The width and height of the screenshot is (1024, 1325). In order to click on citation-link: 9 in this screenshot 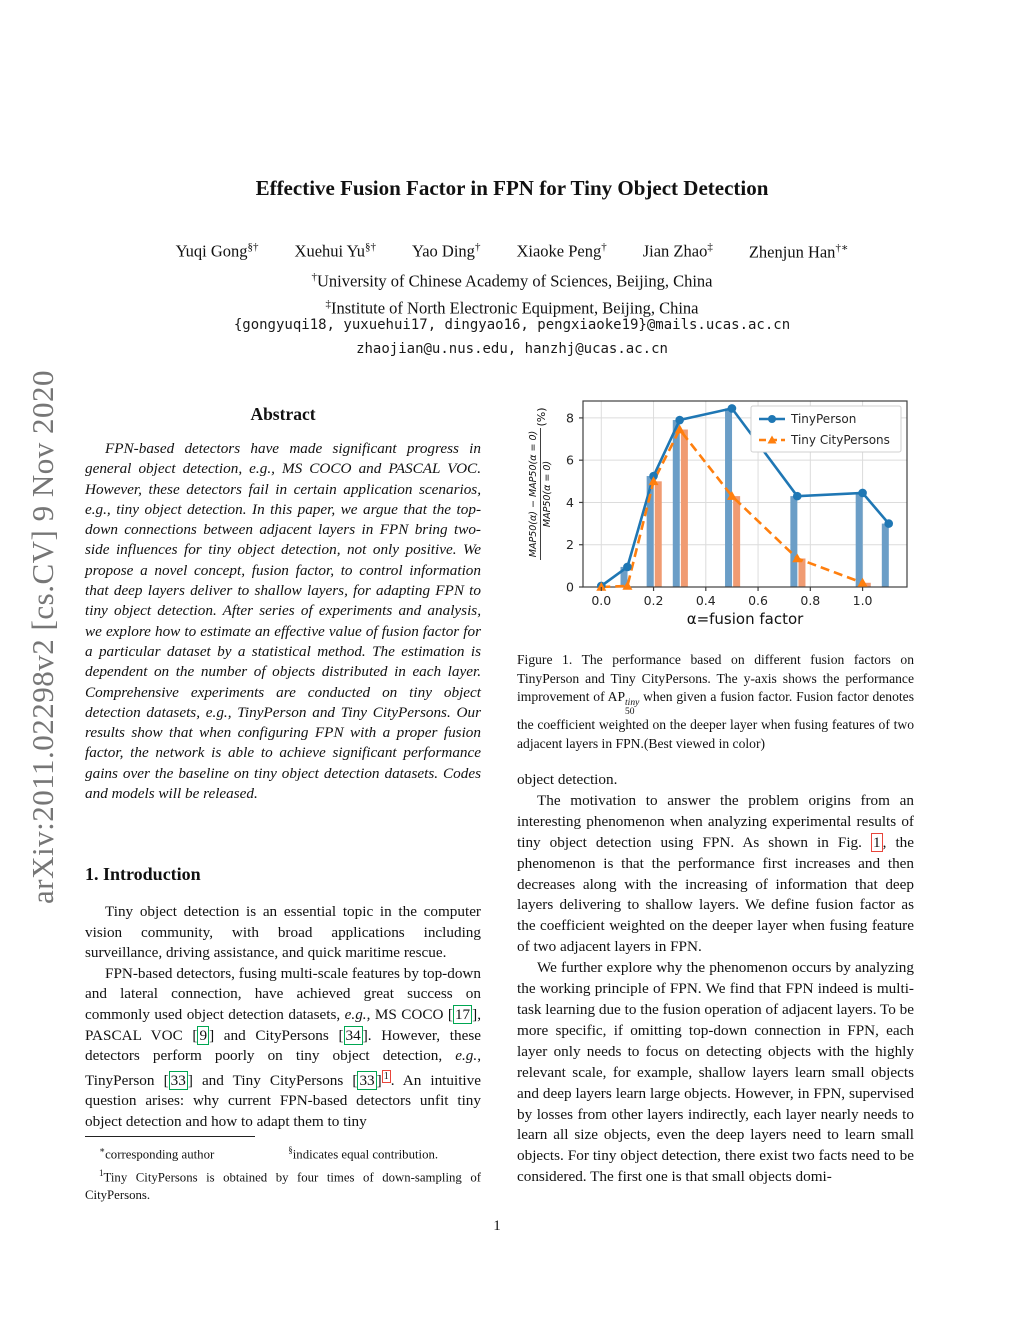, I will do `click(203, 1035)`.